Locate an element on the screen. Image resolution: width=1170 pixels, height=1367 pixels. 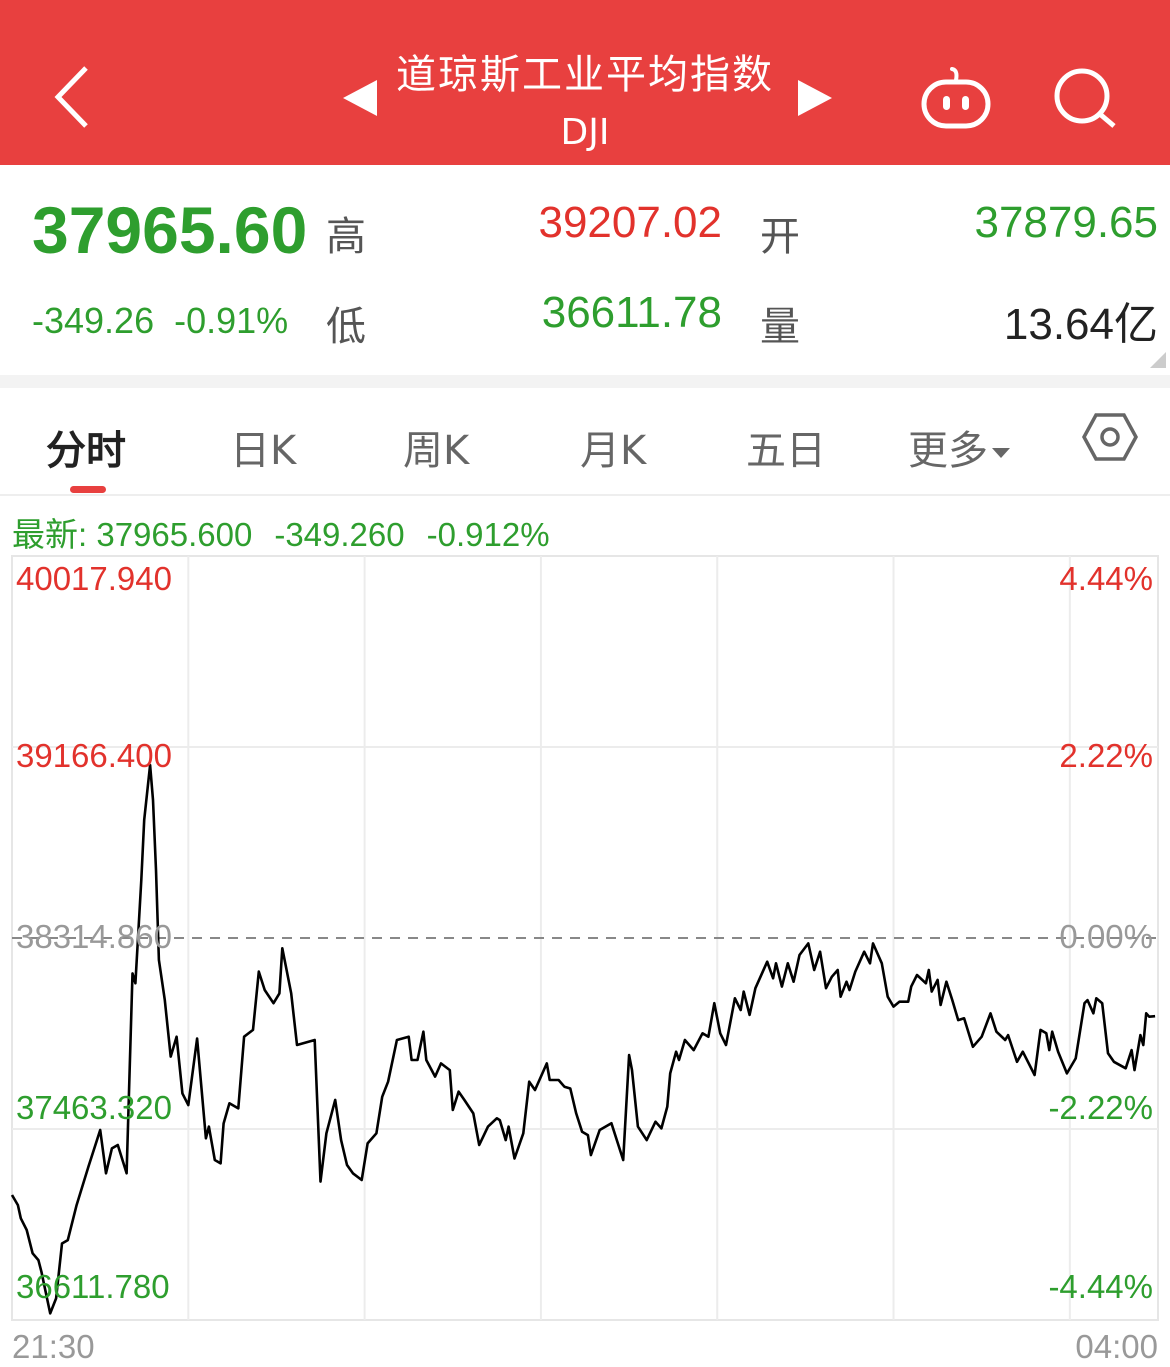
x-tick-label-start: 21:30 is located at coordinates (53, 1346).